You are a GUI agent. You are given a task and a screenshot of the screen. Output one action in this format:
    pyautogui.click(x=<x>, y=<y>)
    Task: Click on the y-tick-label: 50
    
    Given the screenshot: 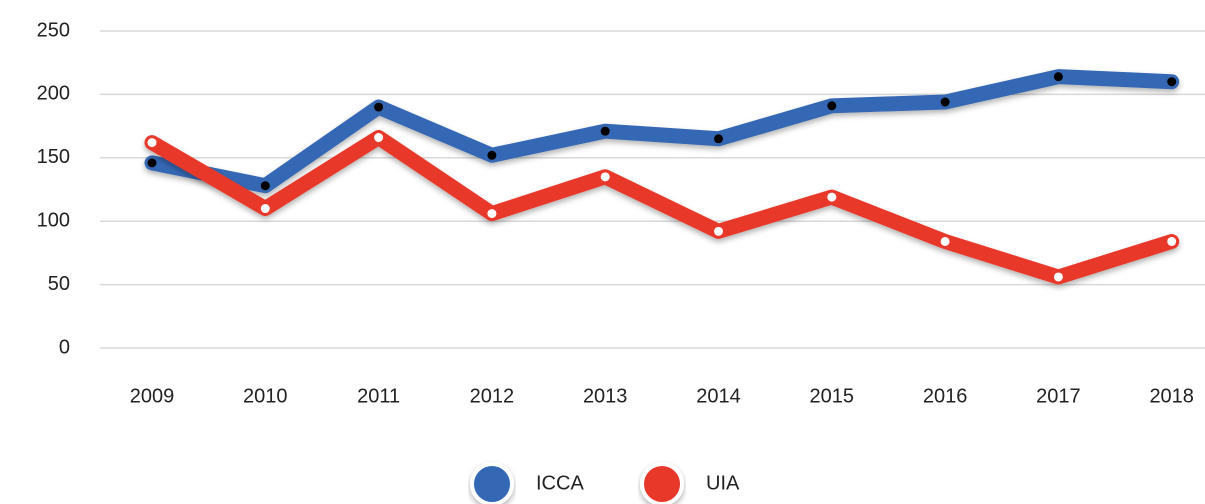 What is the action you would take?
    pyautogui.click(x=59, y=284)
    